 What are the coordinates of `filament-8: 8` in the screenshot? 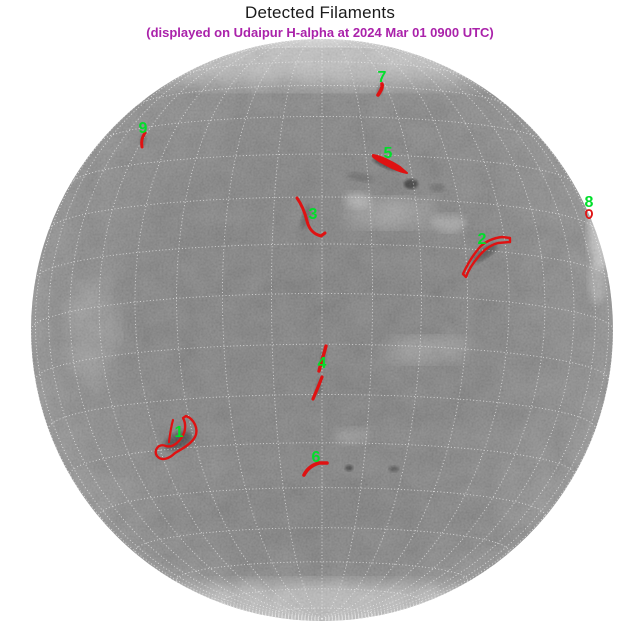 It's located at (589, 207).